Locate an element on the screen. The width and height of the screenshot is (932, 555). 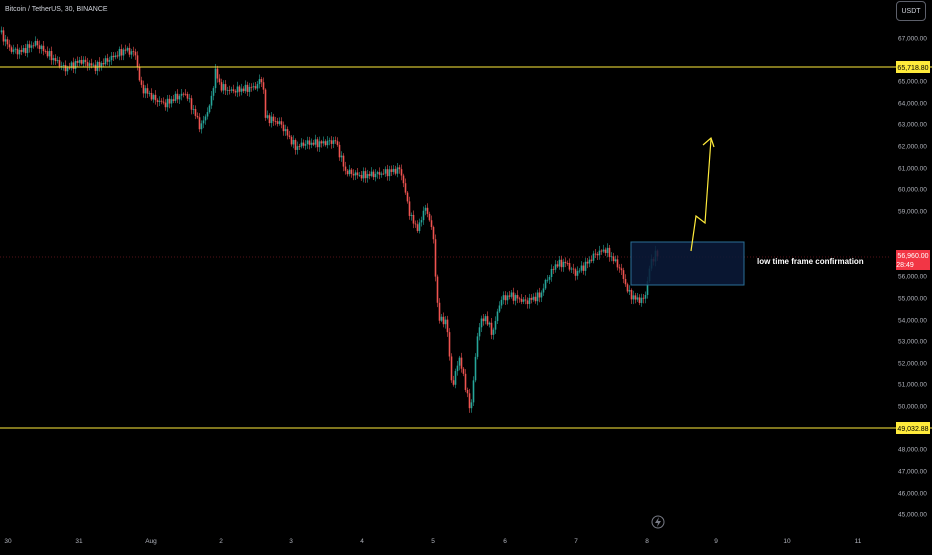
lightning-icon is located at coordinates (658, 522).